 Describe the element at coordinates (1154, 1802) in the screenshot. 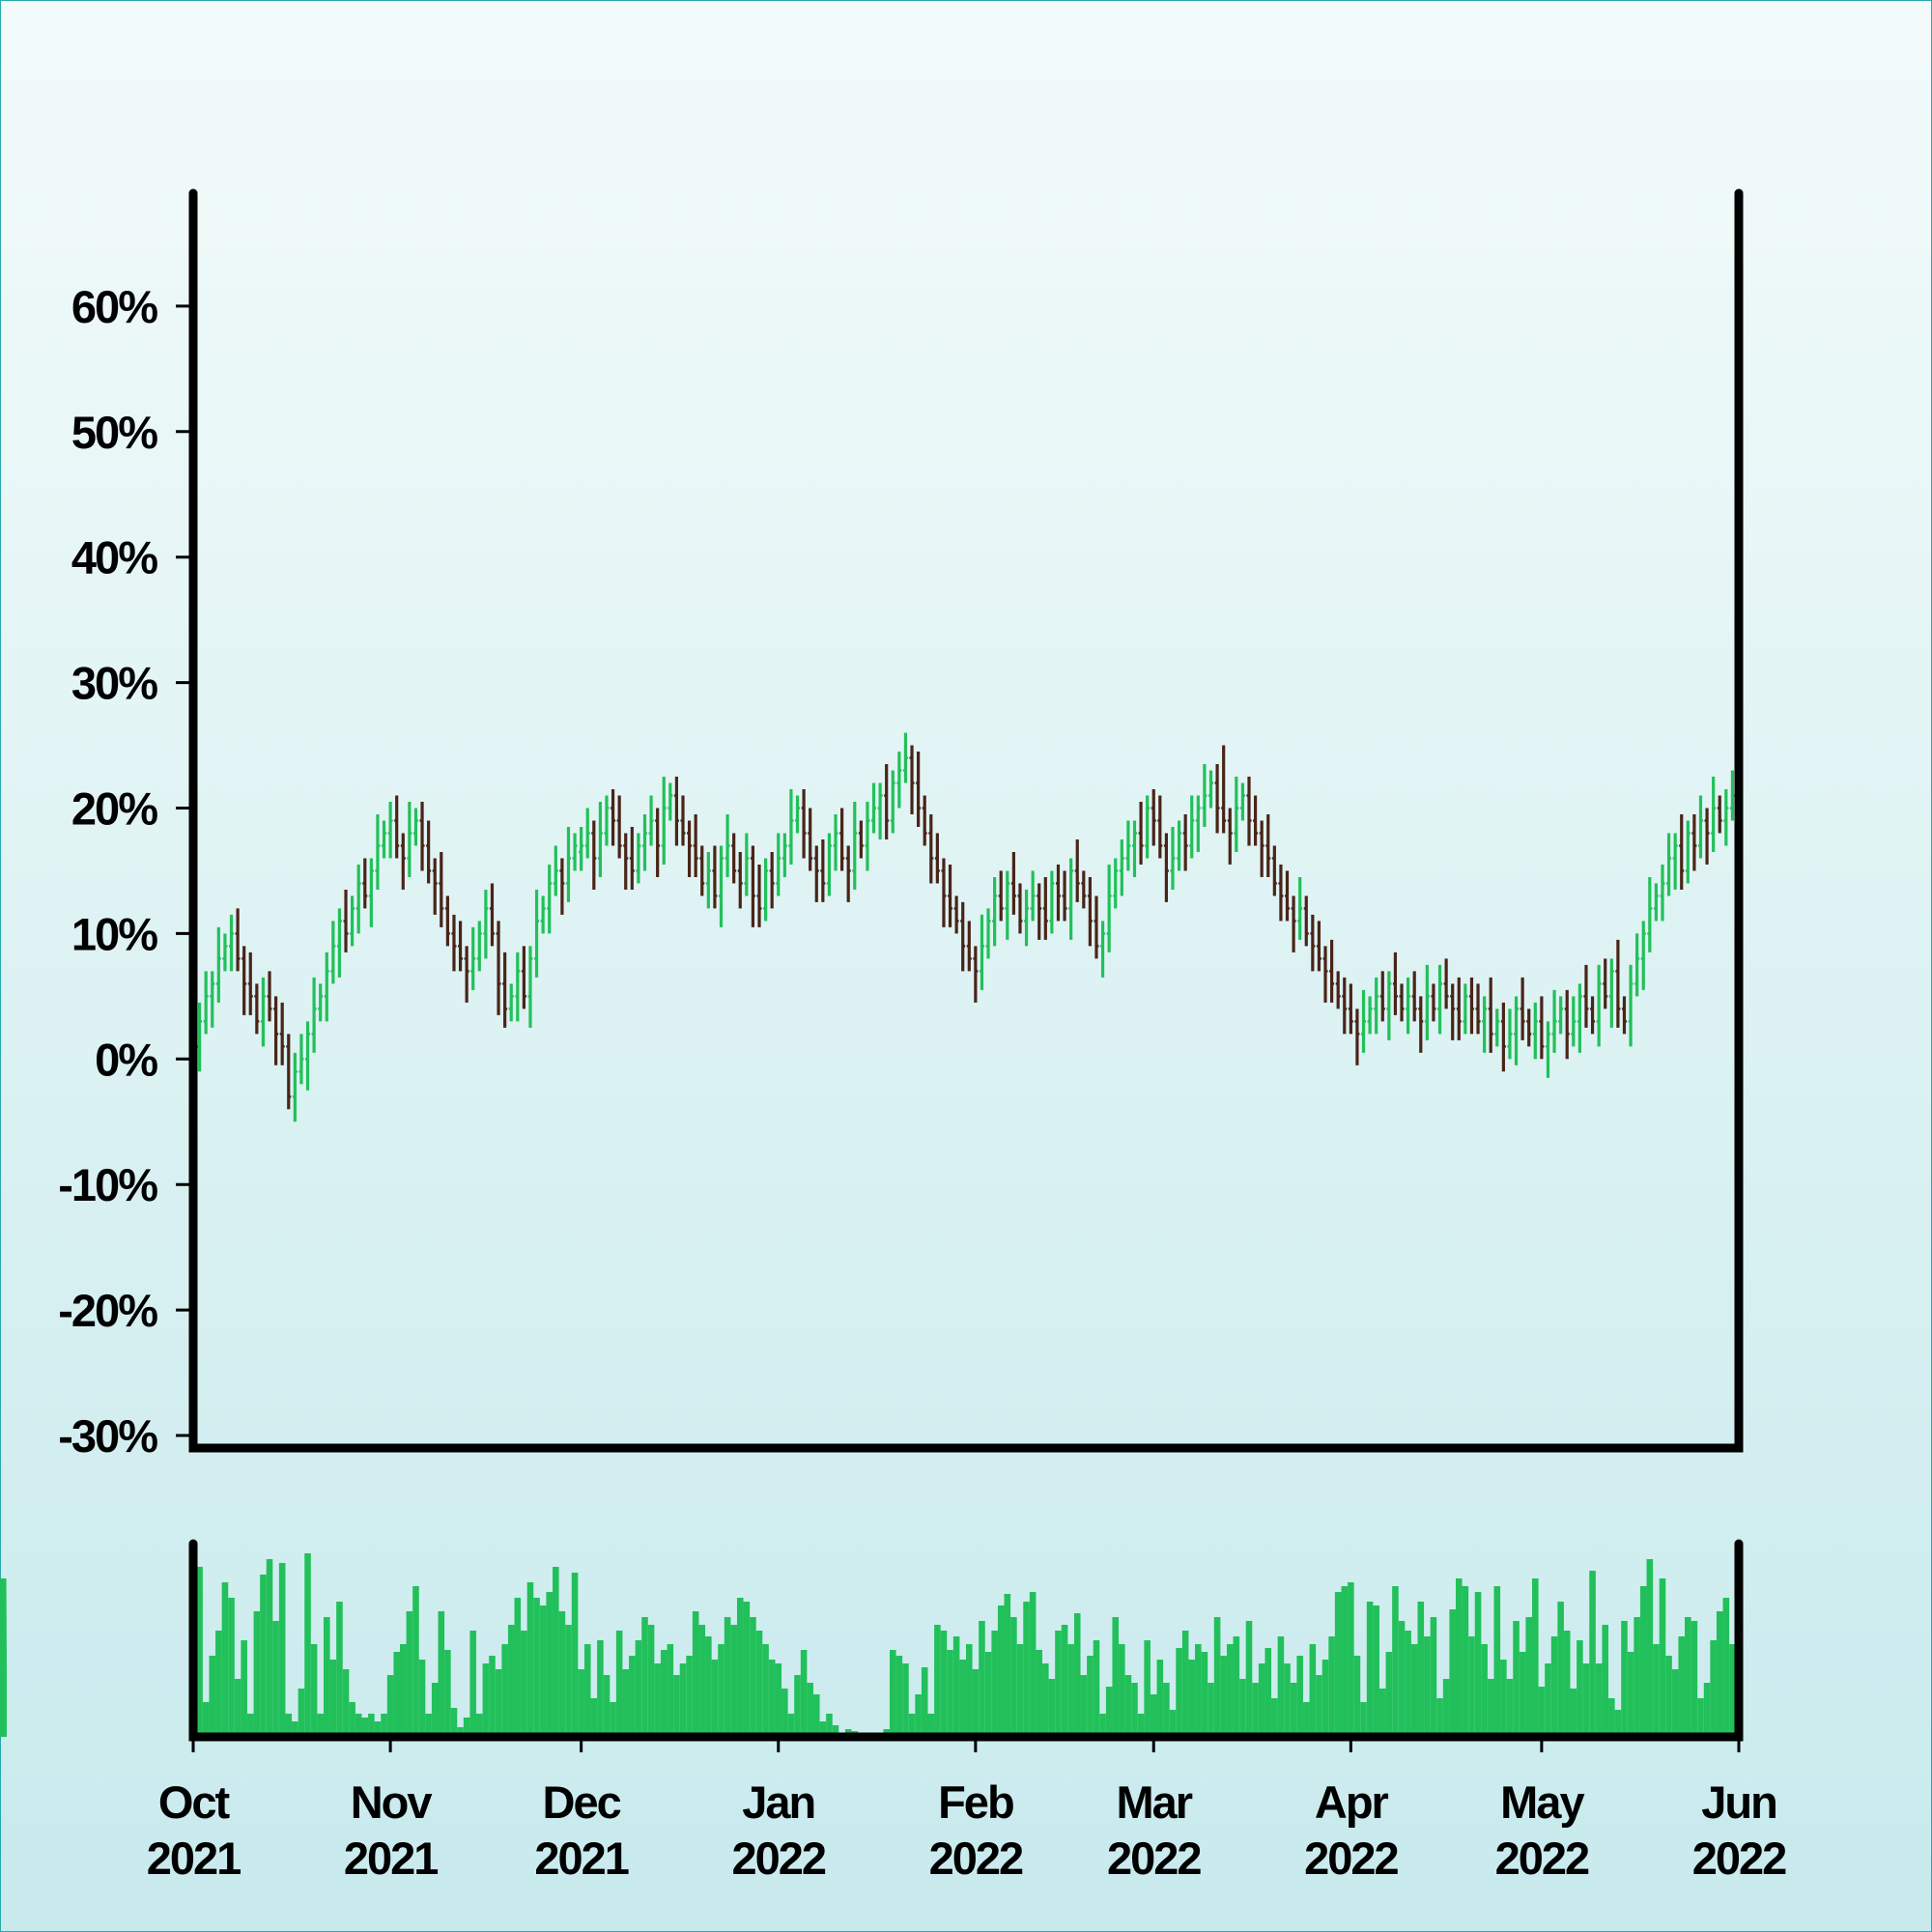

I see `x-tick-label-line: Mar` at that location.